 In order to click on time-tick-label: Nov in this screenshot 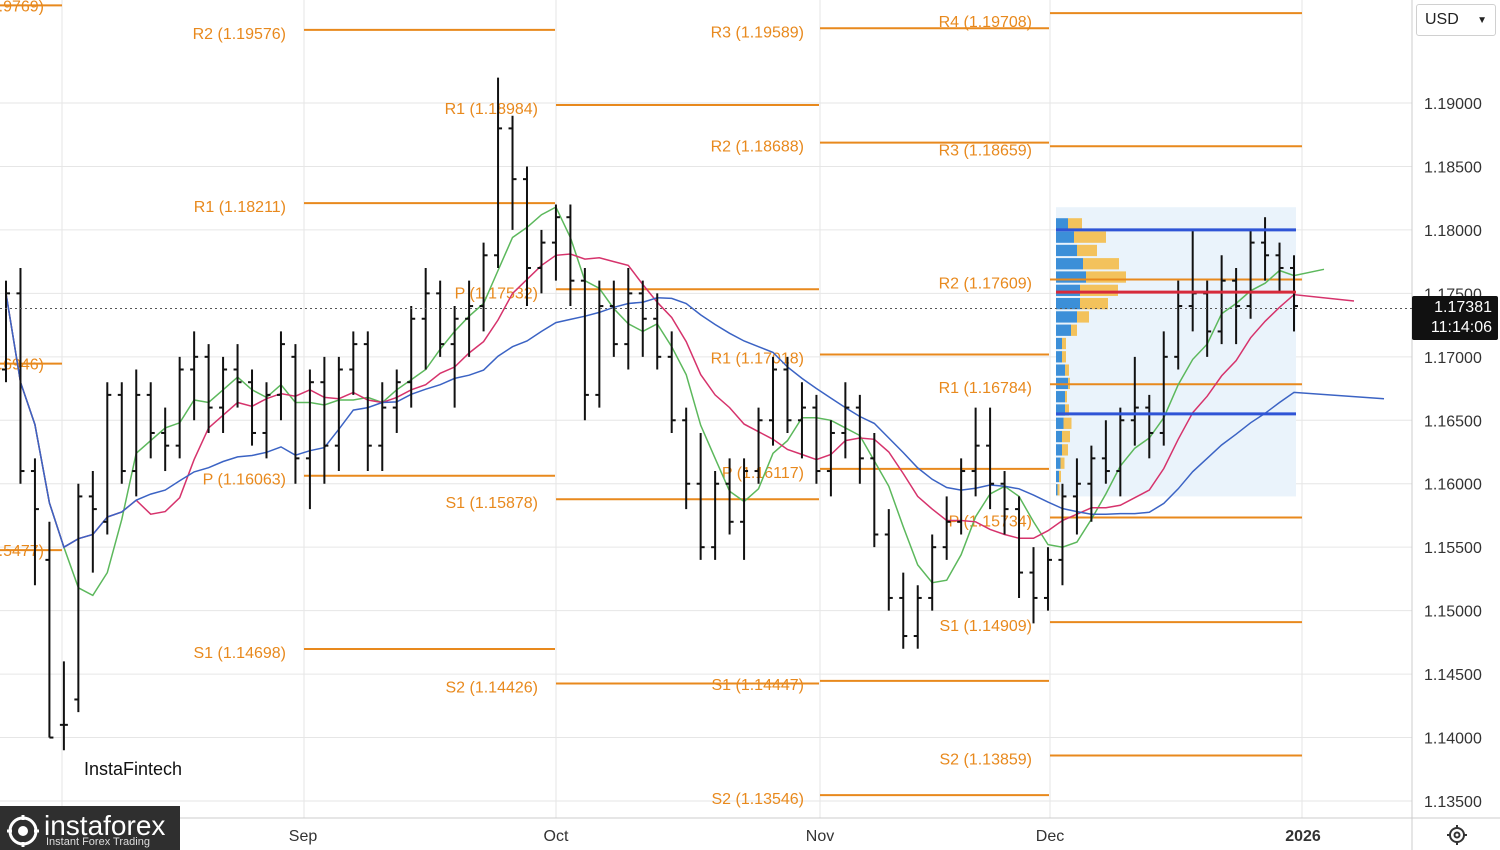, I will do `click(820, 836)`.